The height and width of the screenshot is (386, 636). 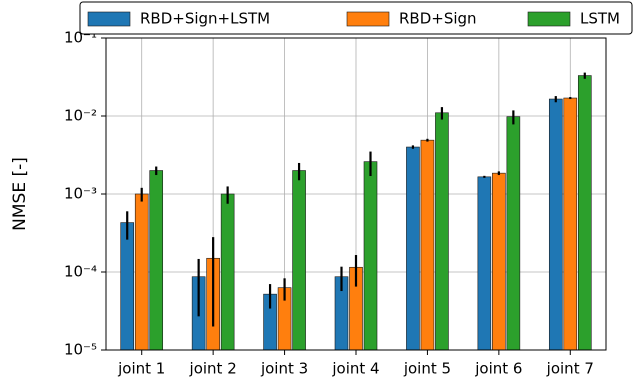 What do you see at coordinates (438, 19) in the screenshot?
I see `legend-label: RBD+Sign` at bounding box center [438, 19].